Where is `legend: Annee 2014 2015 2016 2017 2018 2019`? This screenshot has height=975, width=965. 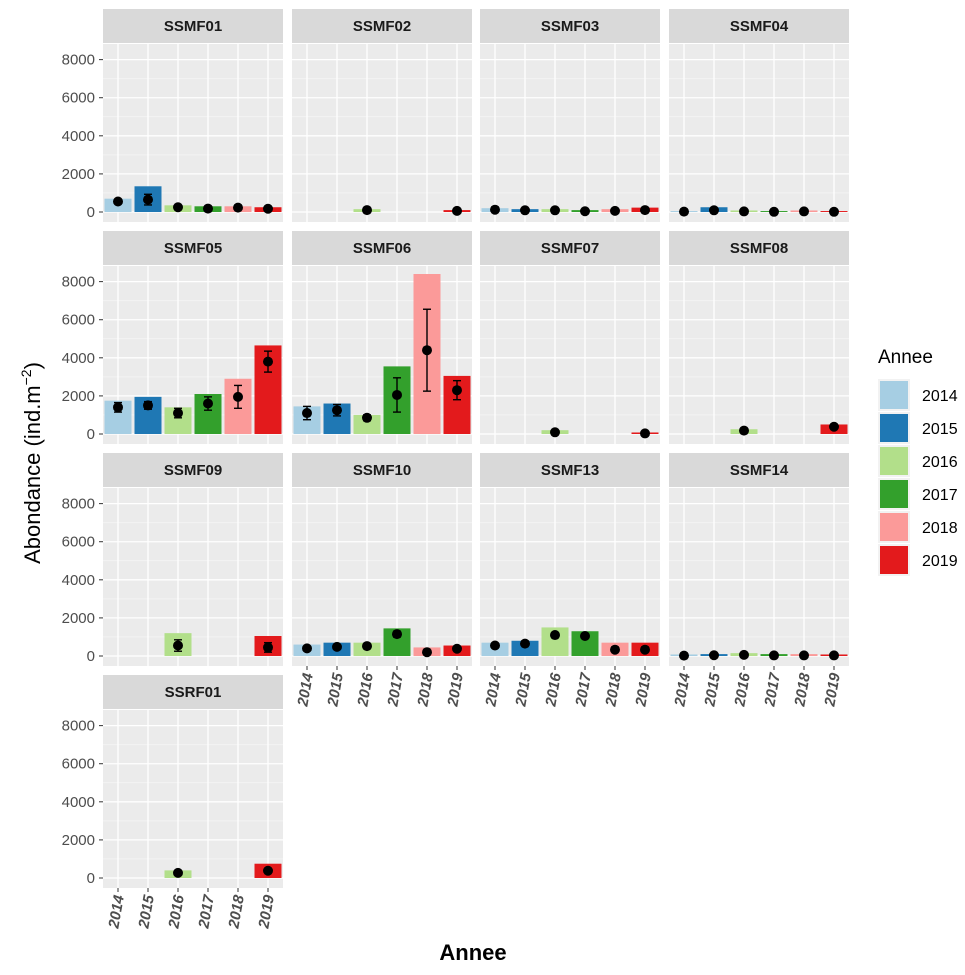 legend: Annee 2014 2015 2016 2017 2018 2019 is located at coordinates (918, 461).